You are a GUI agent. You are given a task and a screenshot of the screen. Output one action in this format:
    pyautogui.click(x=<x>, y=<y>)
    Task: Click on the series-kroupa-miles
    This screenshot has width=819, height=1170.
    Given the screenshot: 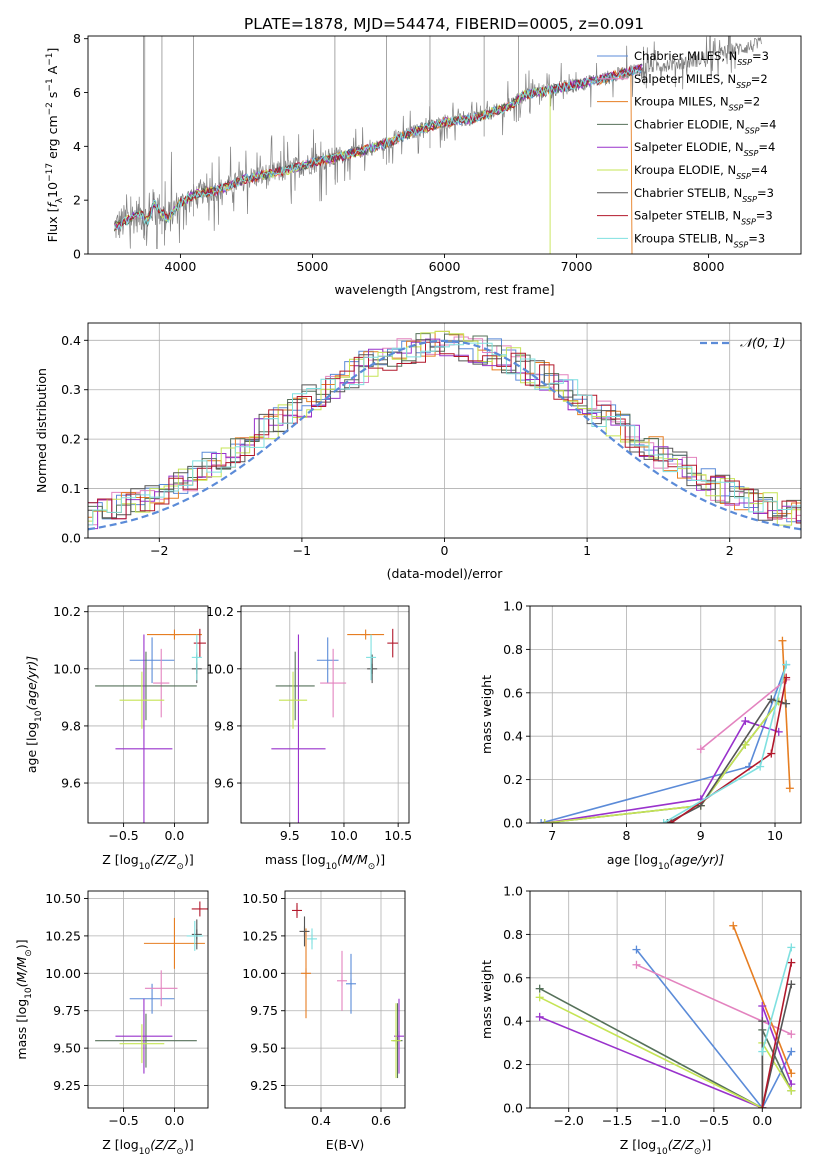 What is the action you would take?
    pyautogui.click(x=786, y=714)
    